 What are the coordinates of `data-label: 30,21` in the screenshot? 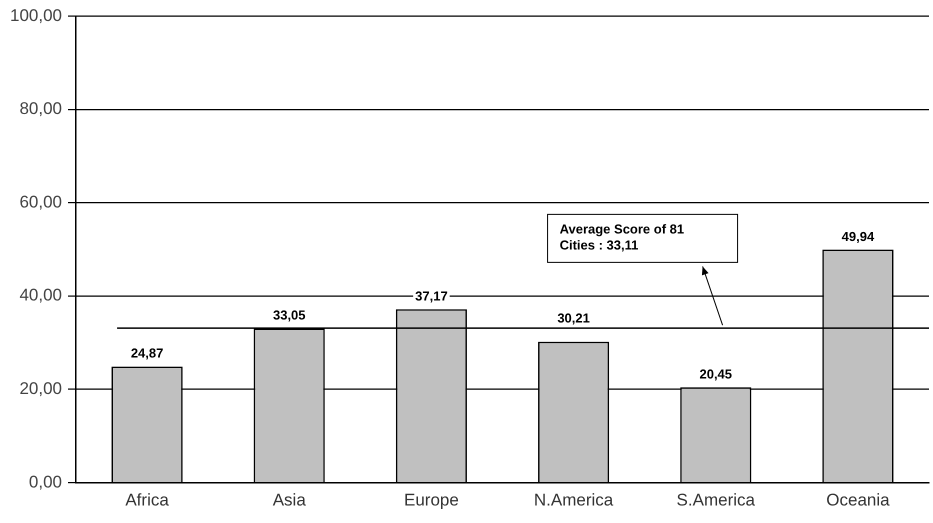 It's located at (573, 318).